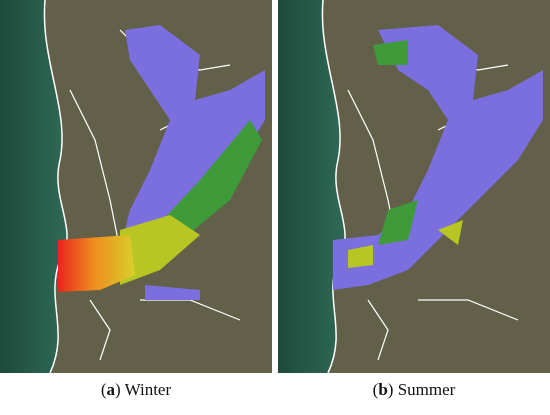 The width and height of the screenshot is (550, 415). I want to click on caption-letter: b, so click(383, 389).